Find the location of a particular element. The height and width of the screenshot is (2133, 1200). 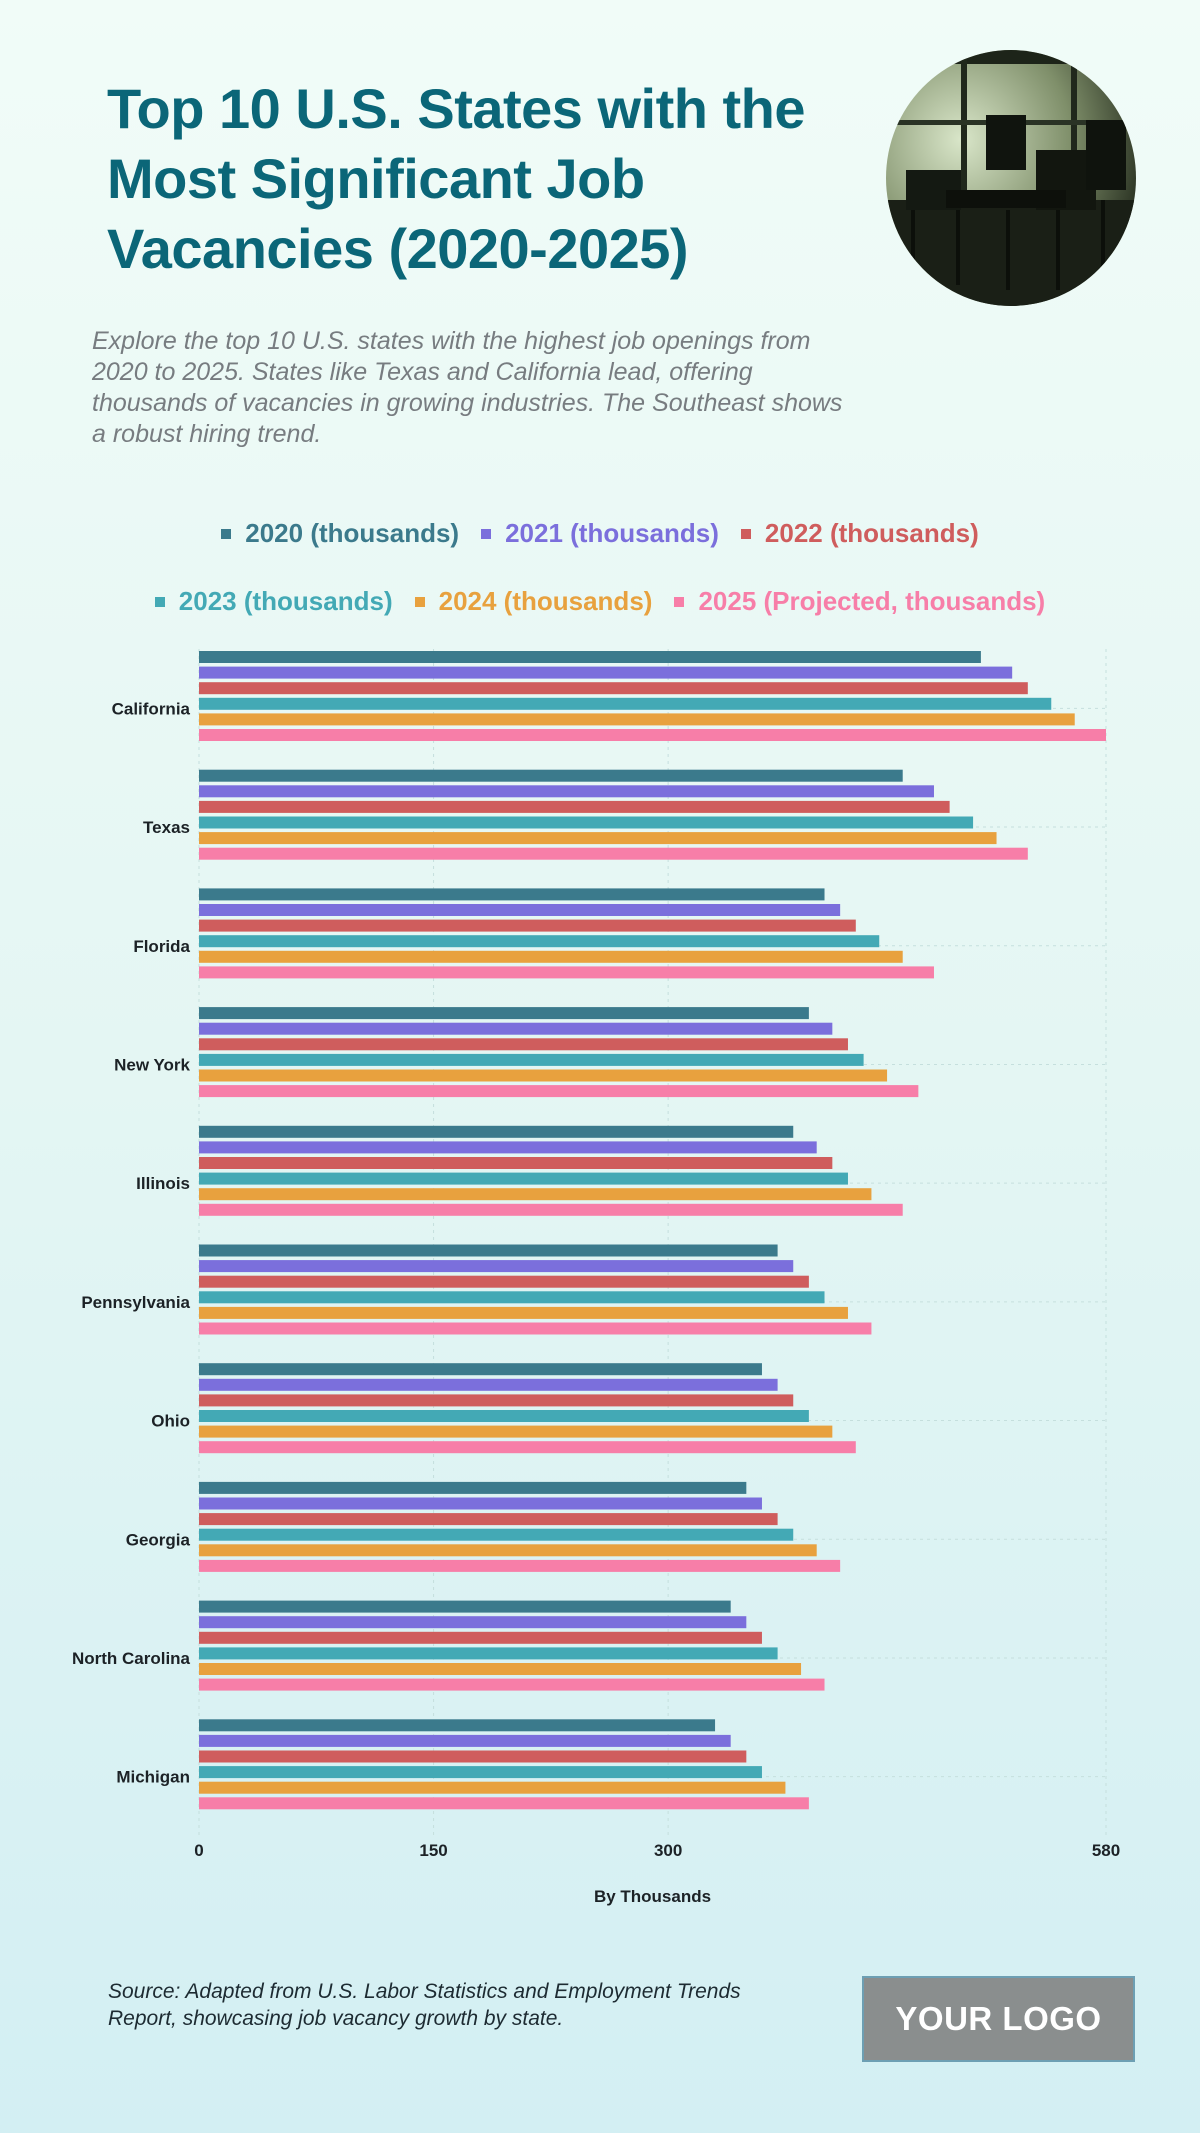

category-label: Georgia is located at coordinates (158, 1539).